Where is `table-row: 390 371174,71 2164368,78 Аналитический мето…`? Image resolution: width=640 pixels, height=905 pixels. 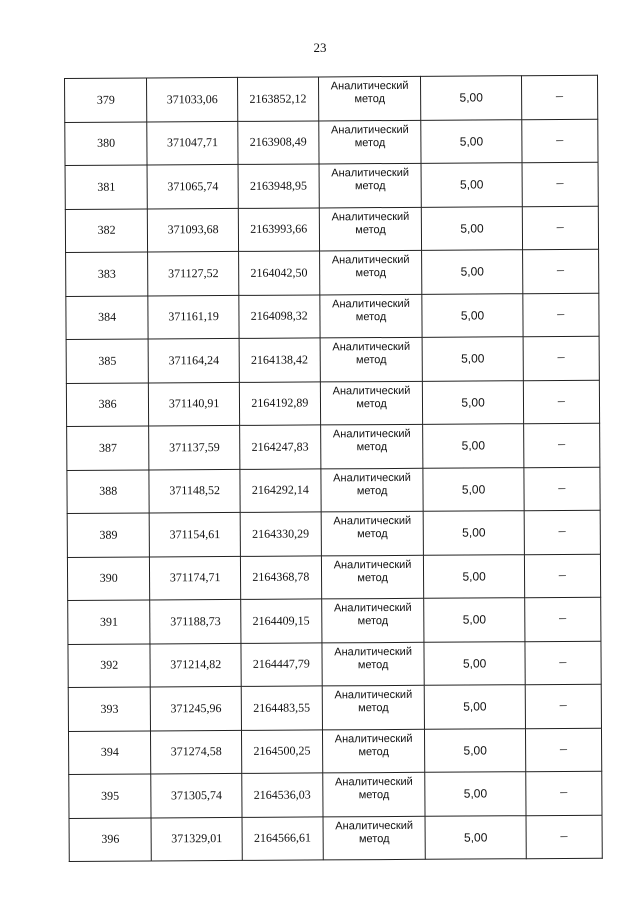 table-row: 390 371174,71 2164368,78 Аналитический мето… is located at coordinates (334, 577).